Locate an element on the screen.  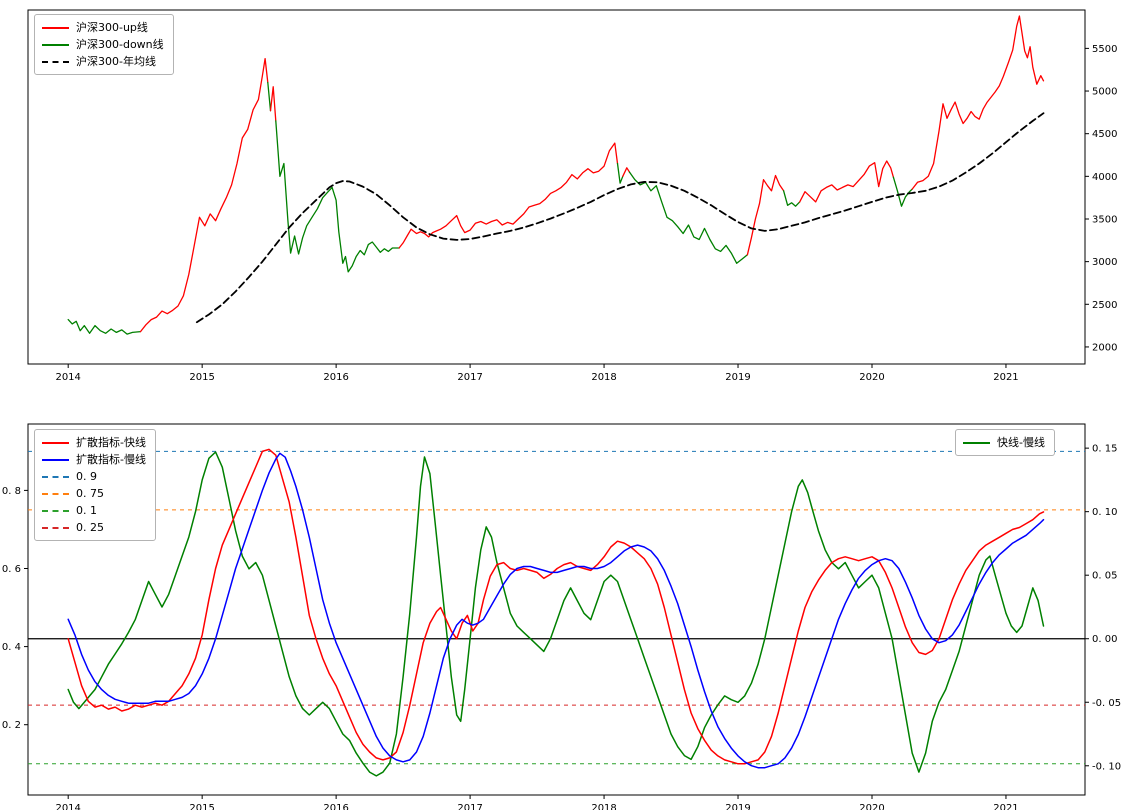
tick-label: 2000 is located at coordinates (1104, 347).